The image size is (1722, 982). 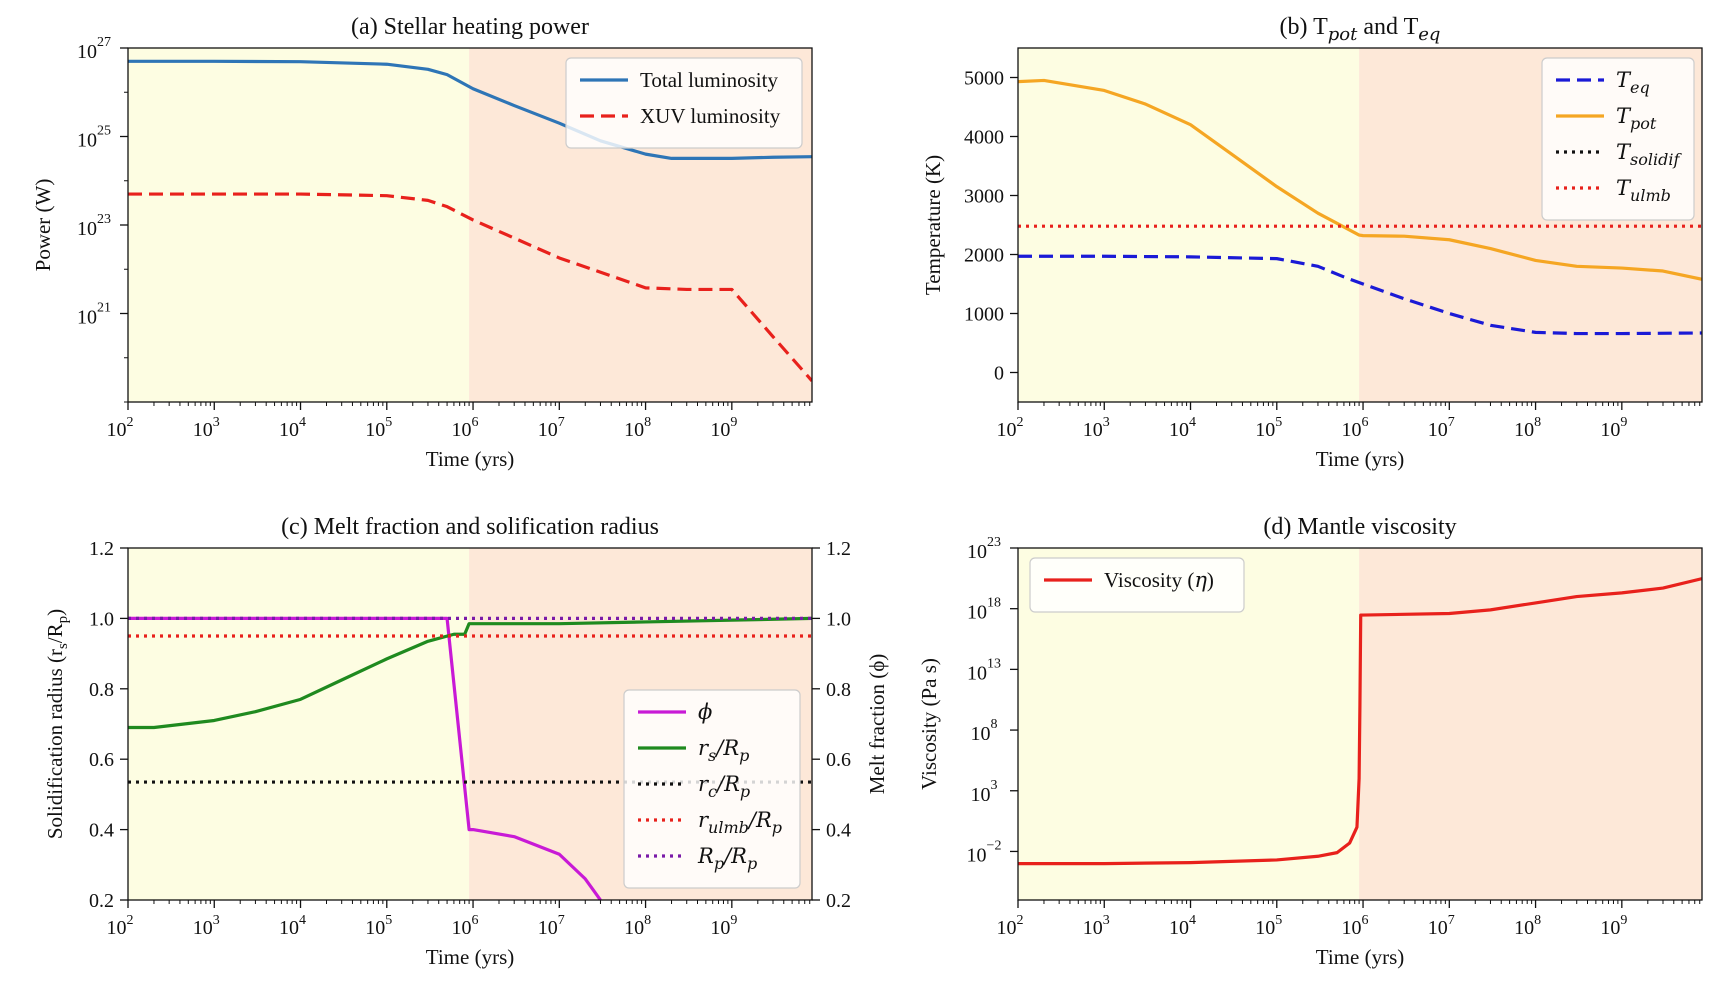 I want to click on y-tick-label: 10²⁷, so click(x=94, y=49).